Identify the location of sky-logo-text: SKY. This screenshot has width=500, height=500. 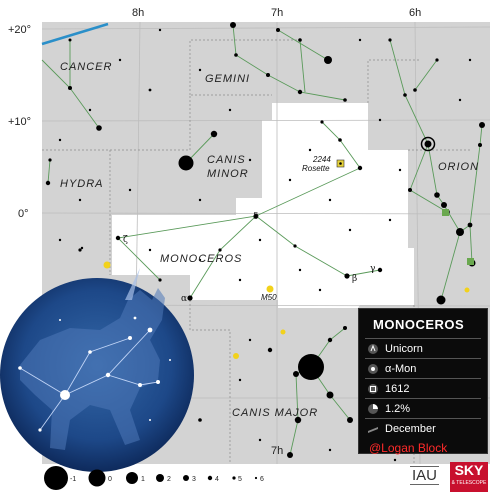
(469, 470).